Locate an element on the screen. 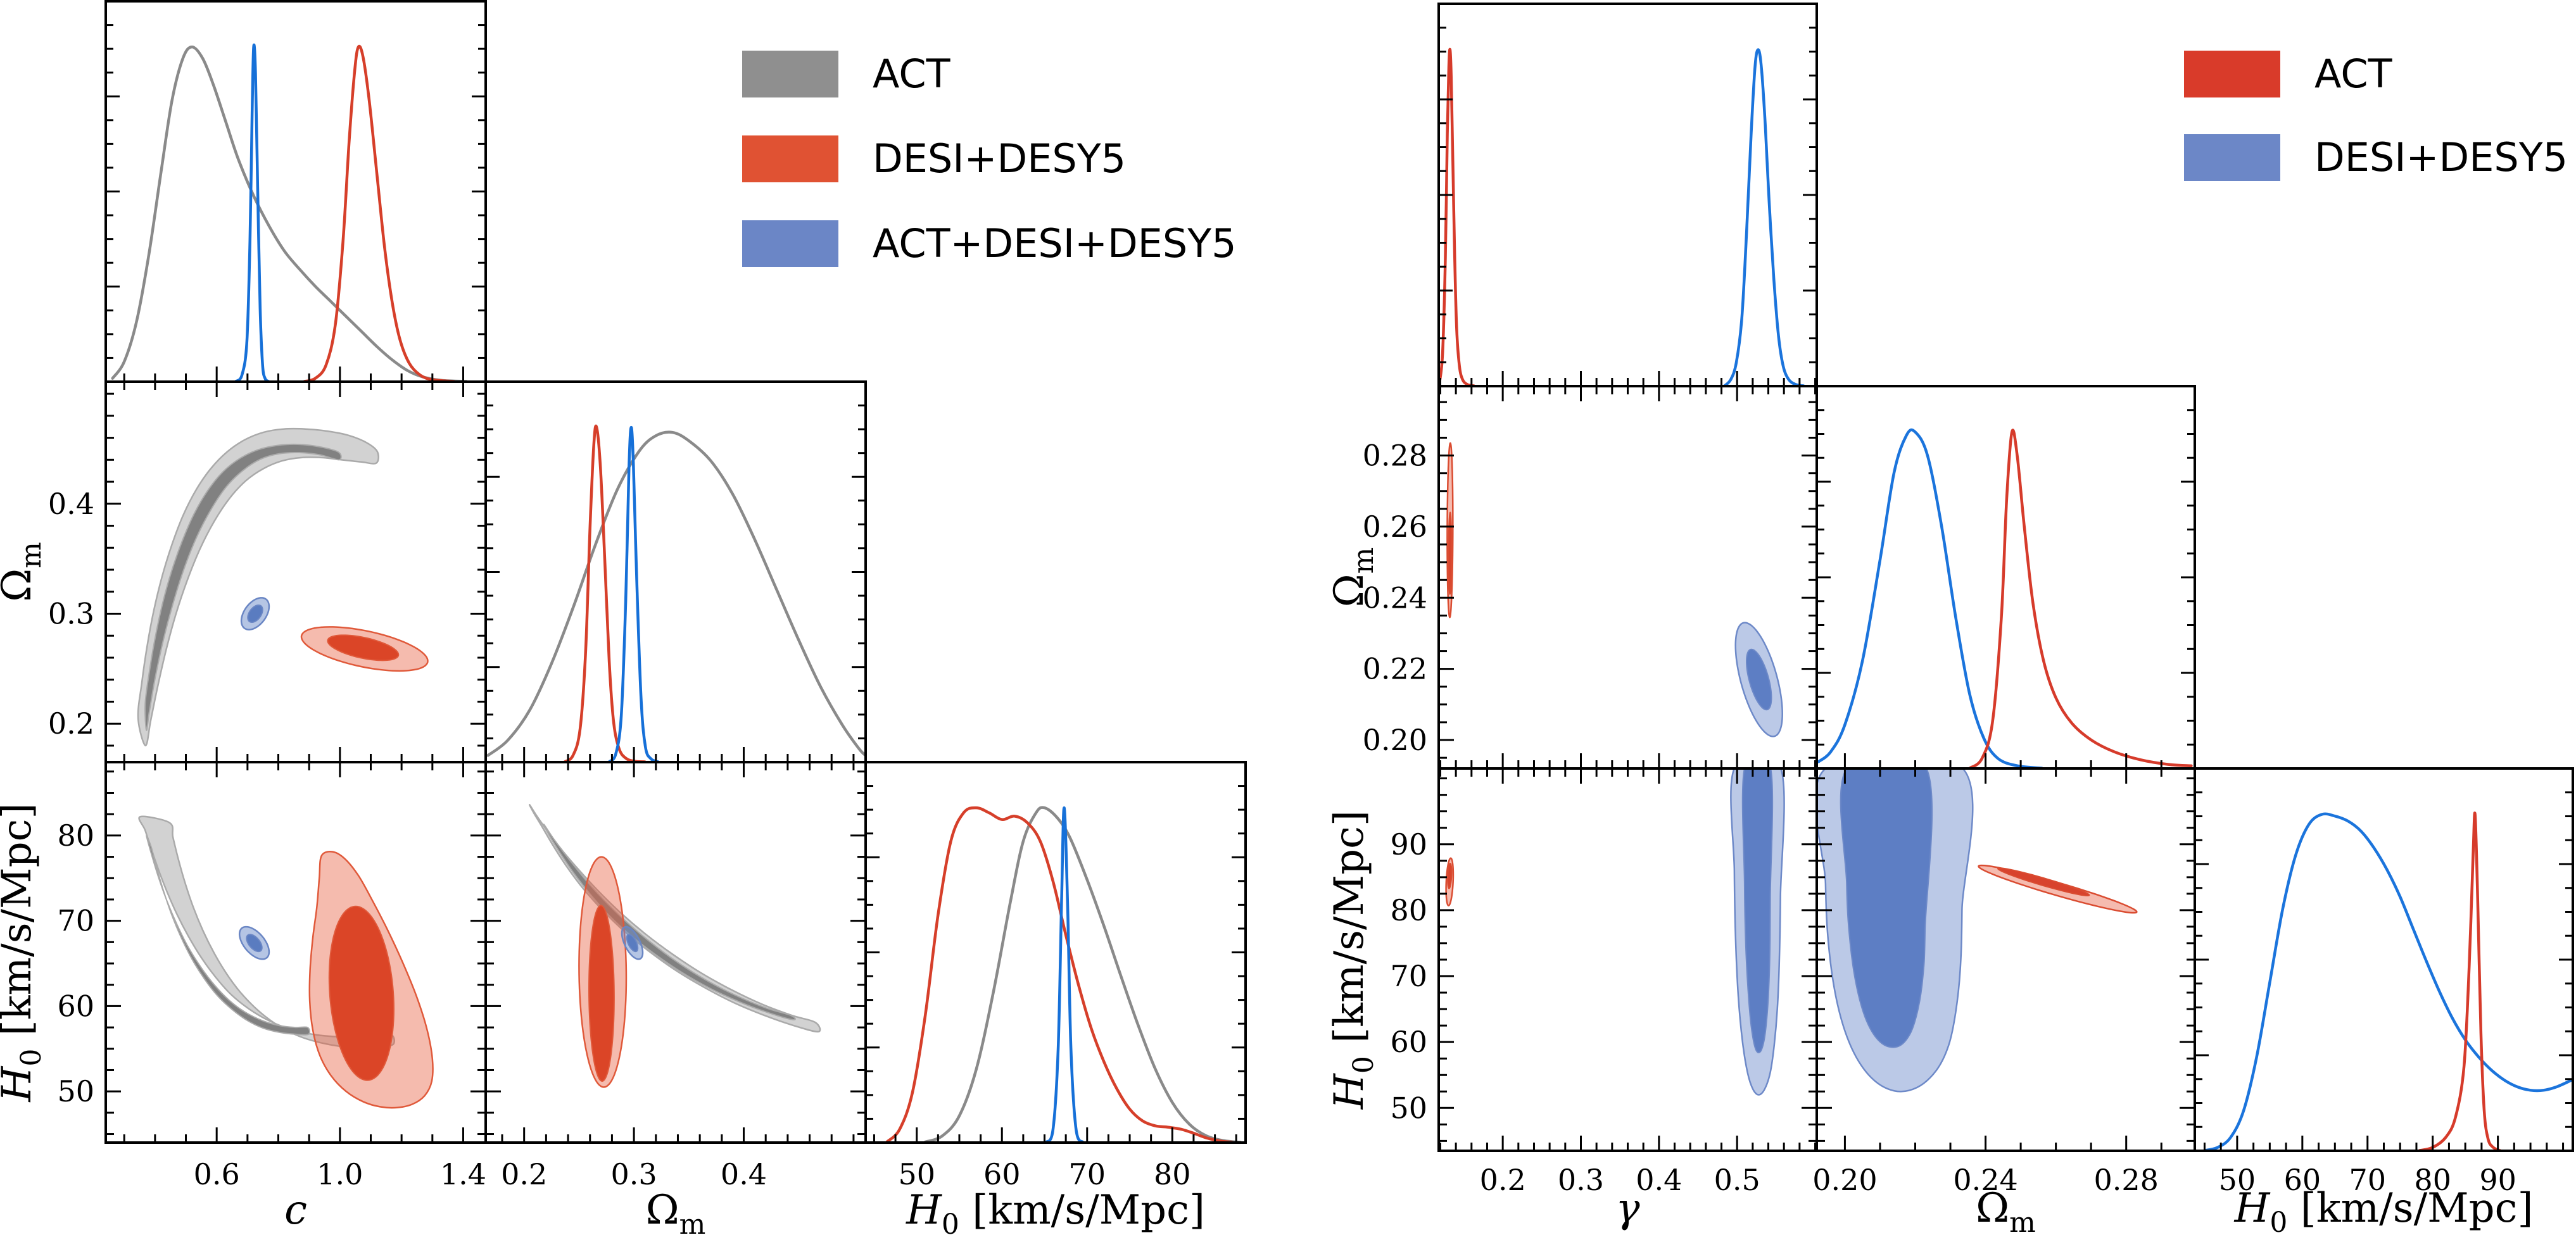  x-tick-label: 90 is located at coordinates (2497, 1180).